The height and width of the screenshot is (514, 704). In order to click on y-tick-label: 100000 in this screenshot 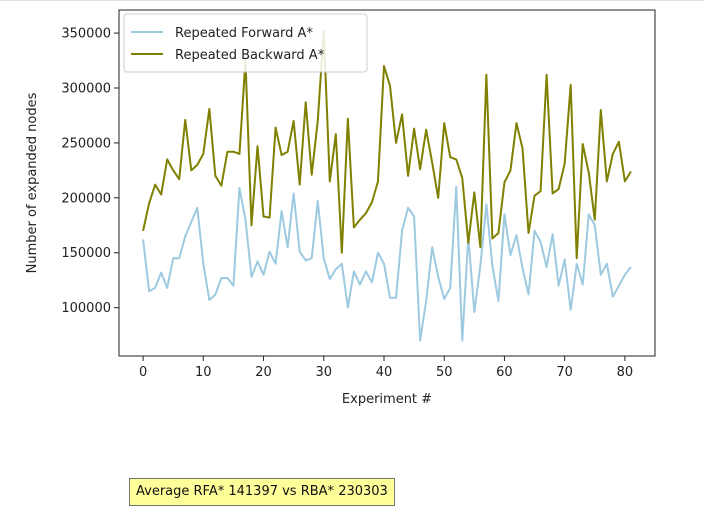, I will do `click(86, 308)`.